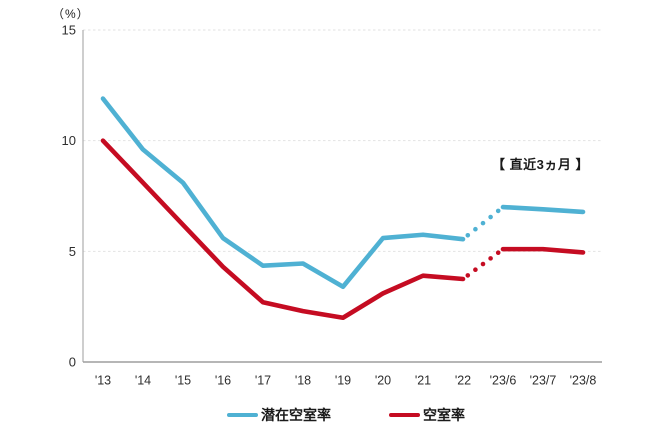  I want to click on vacancy-line-recent, so click(543, 250).